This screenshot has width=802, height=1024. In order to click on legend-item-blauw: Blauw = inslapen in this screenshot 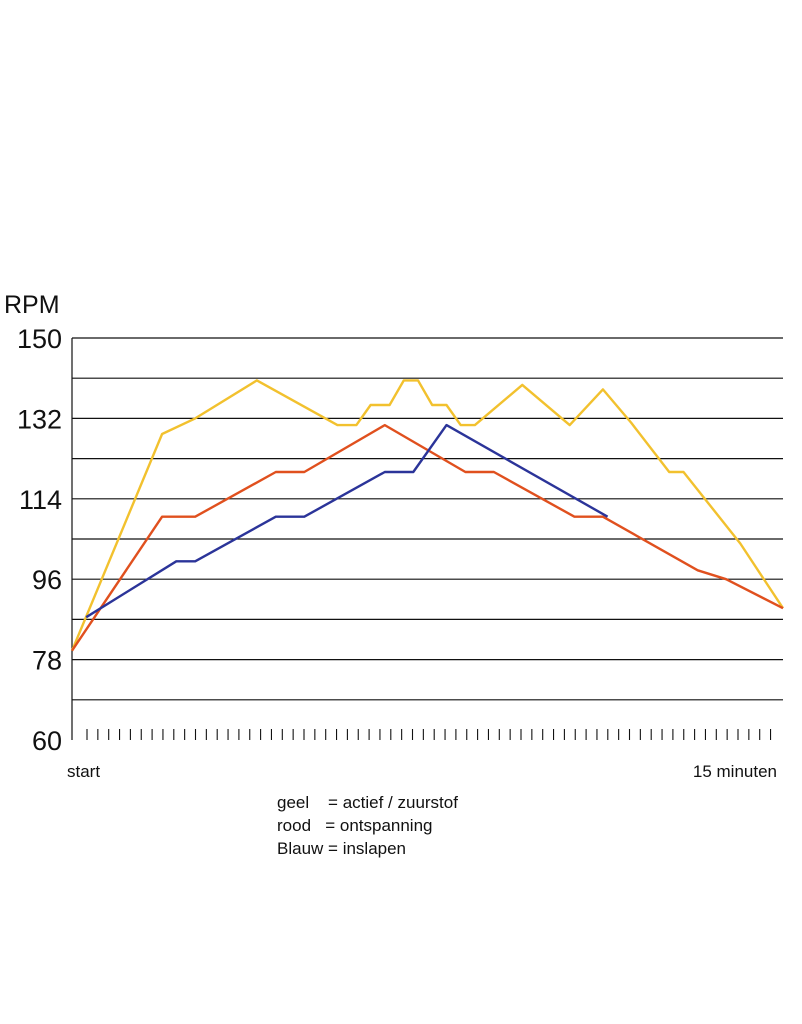, I will do `click(367, 848)`.